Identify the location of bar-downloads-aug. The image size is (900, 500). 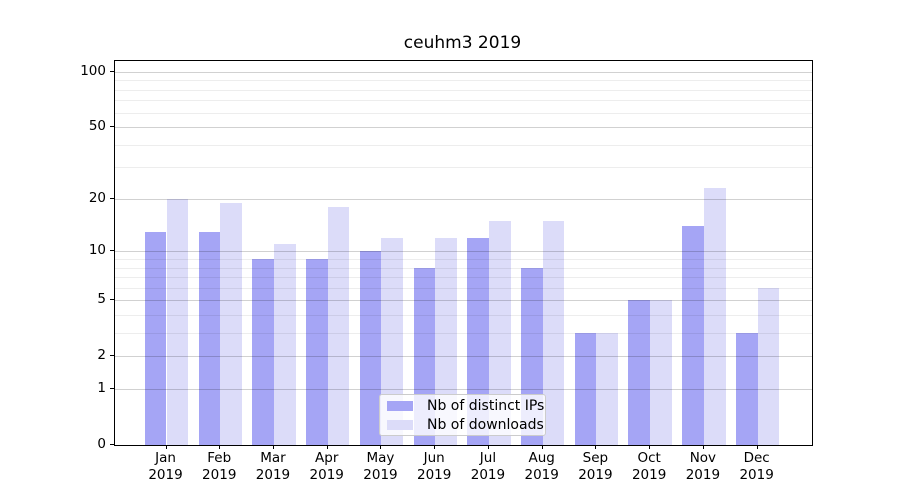
(553, 333).